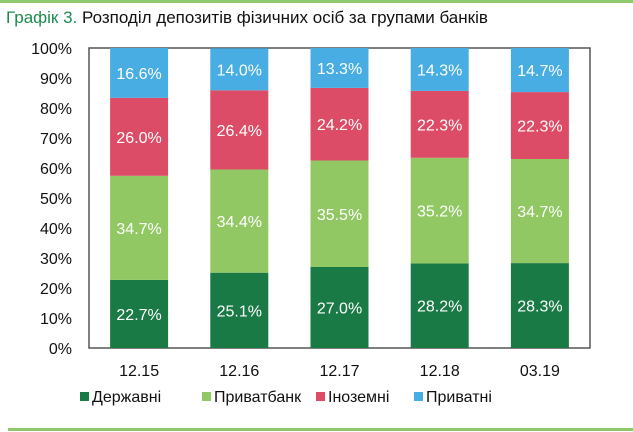 Image resolution: width=633 pixels, height=432 pixels. I want to click on y-tick-label: 0%, so click(60, 349).